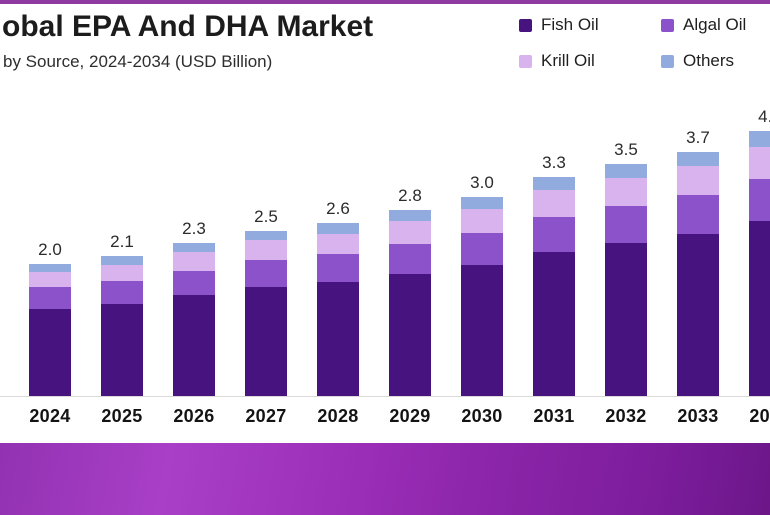 This screenshot has height=515, width=770. What do you see at coordinates (410, 416) in the screenshot?
I see `year-label-2029: 2029` at bounding box center [410, 416].